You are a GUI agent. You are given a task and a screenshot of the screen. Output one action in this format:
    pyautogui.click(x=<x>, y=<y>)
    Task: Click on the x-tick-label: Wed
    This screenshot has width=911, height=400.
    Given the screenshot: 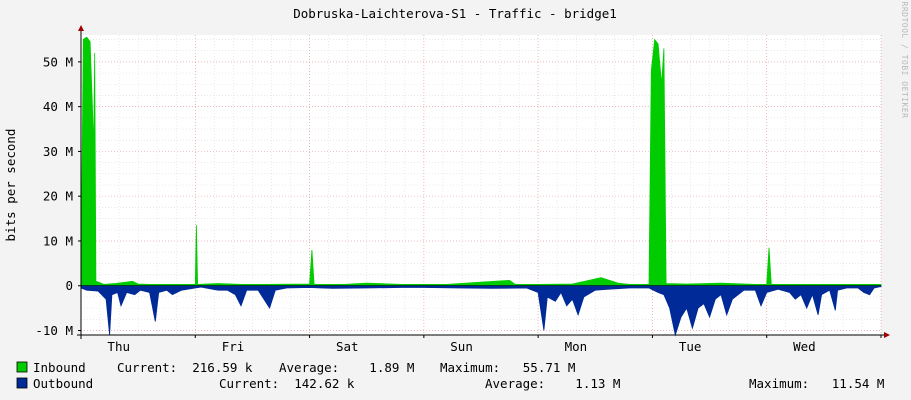 What is the action you would take?
    pyautogui.click(x=804, y=346)
    